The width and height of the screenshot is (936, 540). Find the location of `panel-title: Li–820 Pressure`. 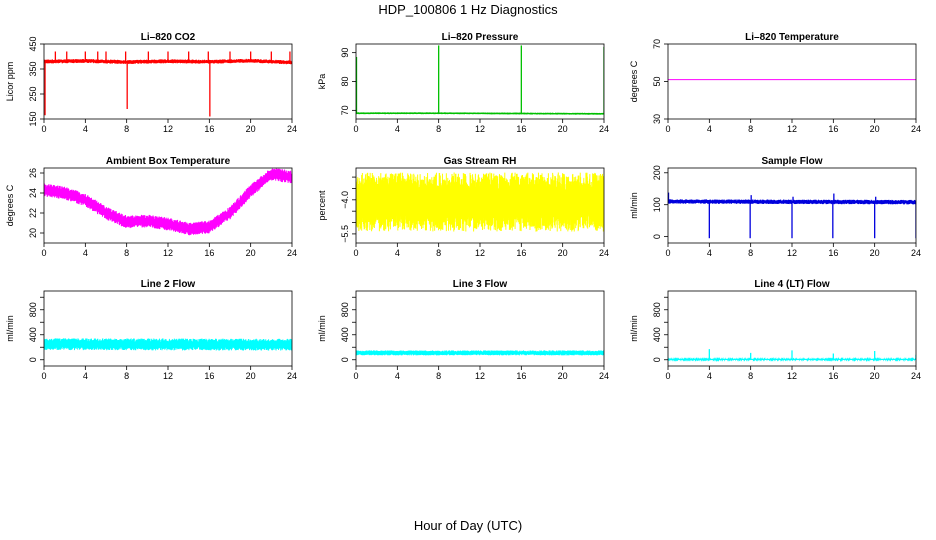

panel-title: Li–820 Pressure is located at coordinates (480, 37).